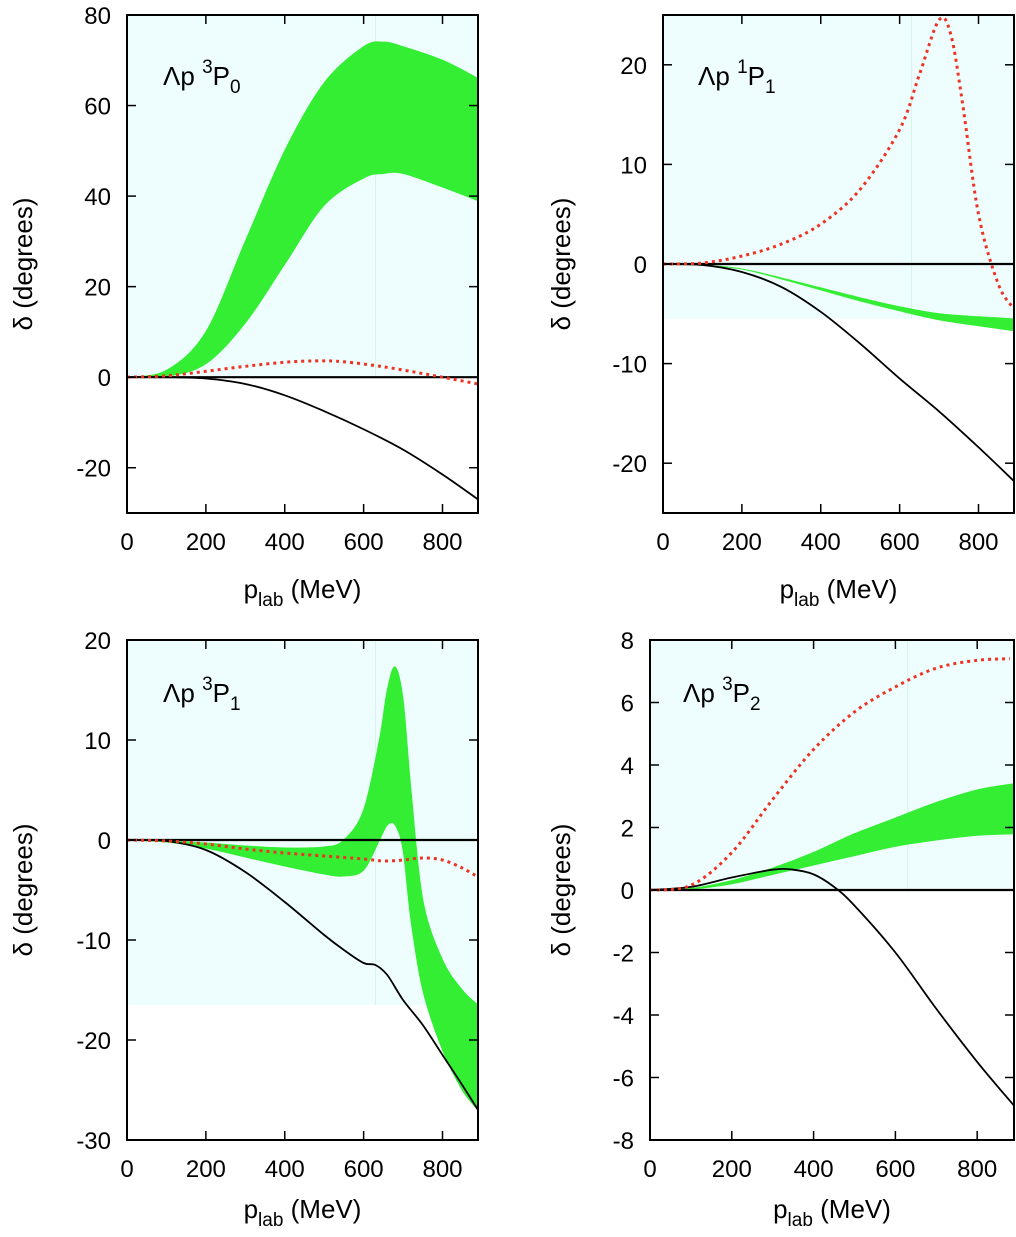 Image resolution: width=1016 pixels, height=1237 pixels. What do you see at coordinates (202, 77) in the screenshot?
I see `panel-label: Λp 3P0` at bounding box center [202, 77].